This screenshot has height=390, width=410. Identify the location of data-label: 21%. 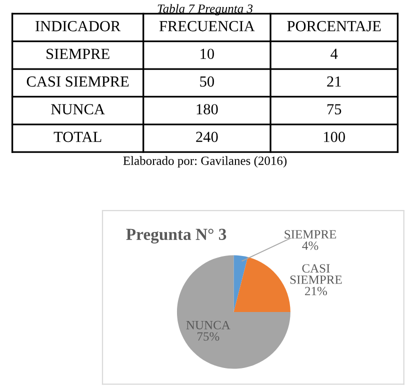
(316, 291).